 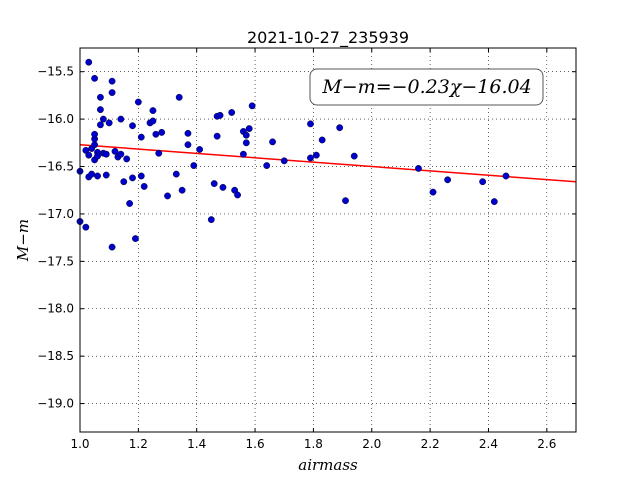 What do you see at coordinates (55, 214) in the screenshot?
I see `y-tick-label: −17.0` at bounding box center [55, 214].